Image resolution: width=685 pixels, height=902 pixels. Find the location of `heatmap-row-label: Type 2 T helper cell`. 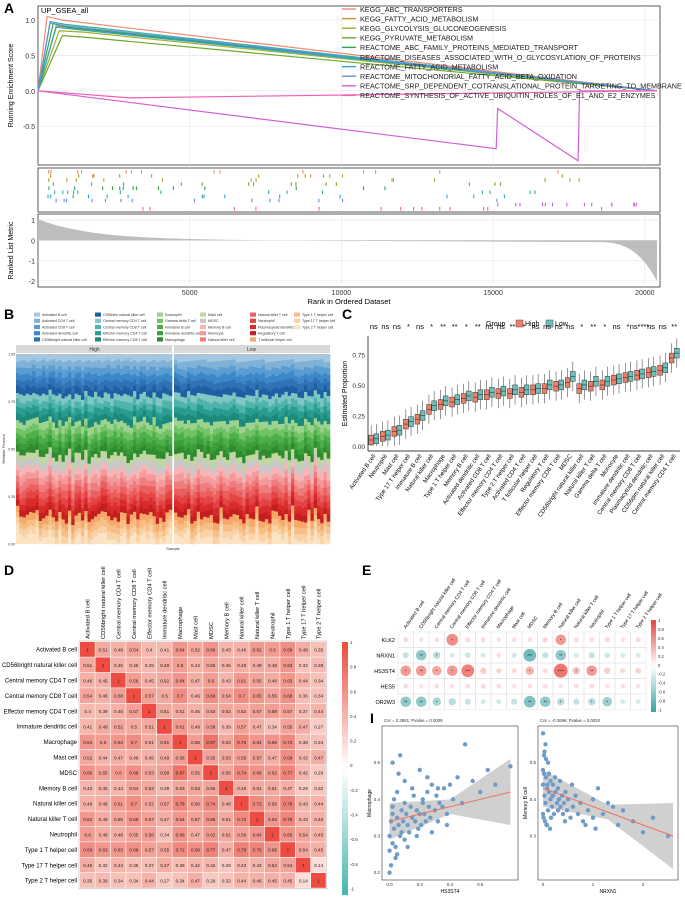

heatmap-row-label: Type 2 T helper cell is located at coordinates (51, 882).